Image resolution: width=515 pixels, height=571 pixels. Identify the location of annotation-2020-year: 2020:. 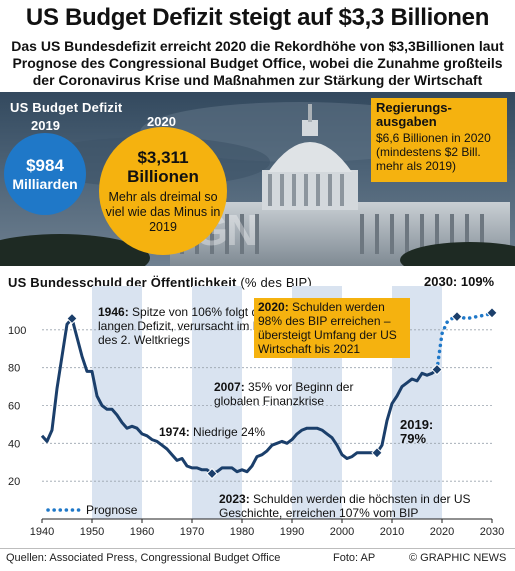
(273, 307).